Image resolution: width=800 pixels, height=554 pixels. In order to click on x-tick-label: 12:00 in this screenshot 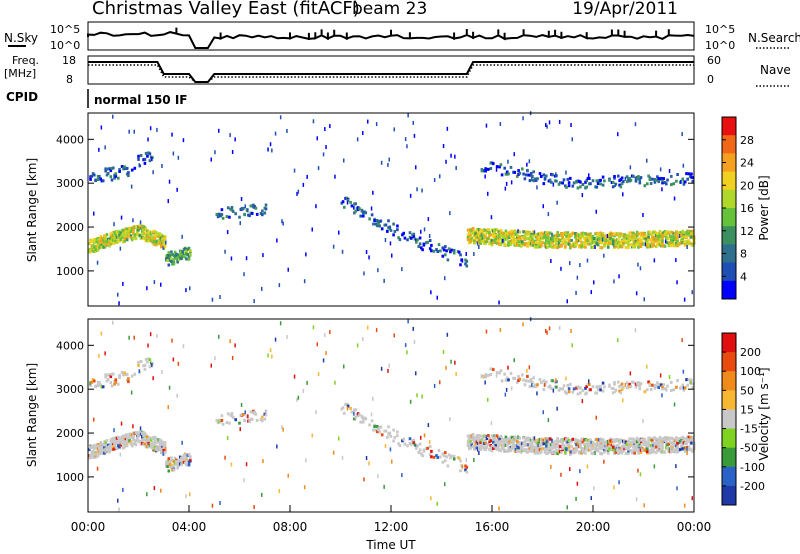, I will do `click(391, 527)`.